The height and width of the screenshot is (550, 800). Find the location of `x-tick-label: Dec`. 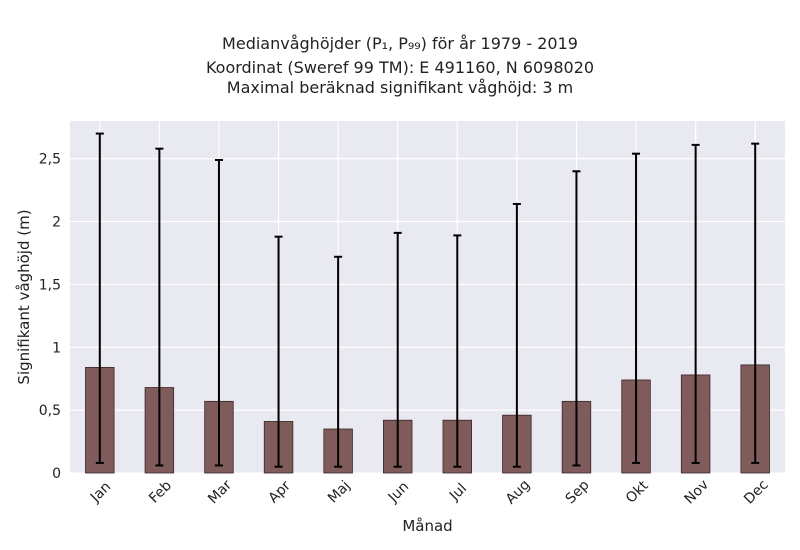

x-tick-label: Dec is located at coordinates (756, 492).